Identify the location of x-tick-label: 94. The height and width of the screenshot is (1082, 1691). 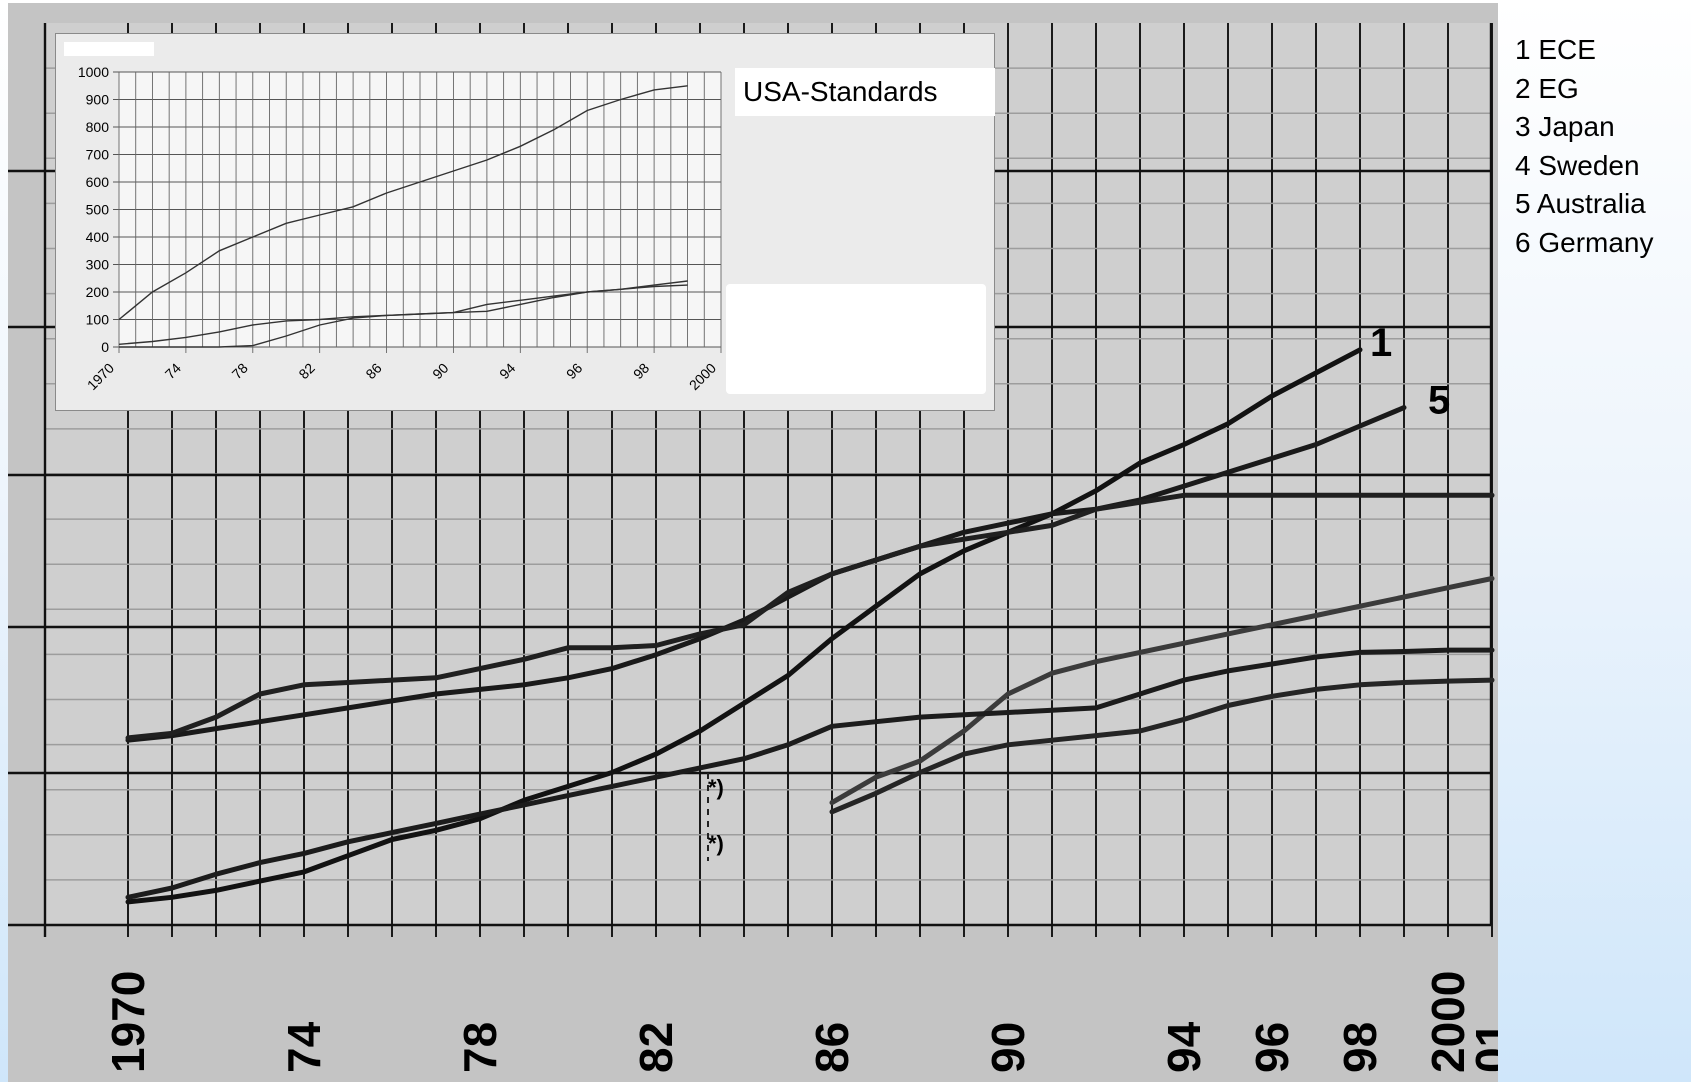
(1184, 1047).